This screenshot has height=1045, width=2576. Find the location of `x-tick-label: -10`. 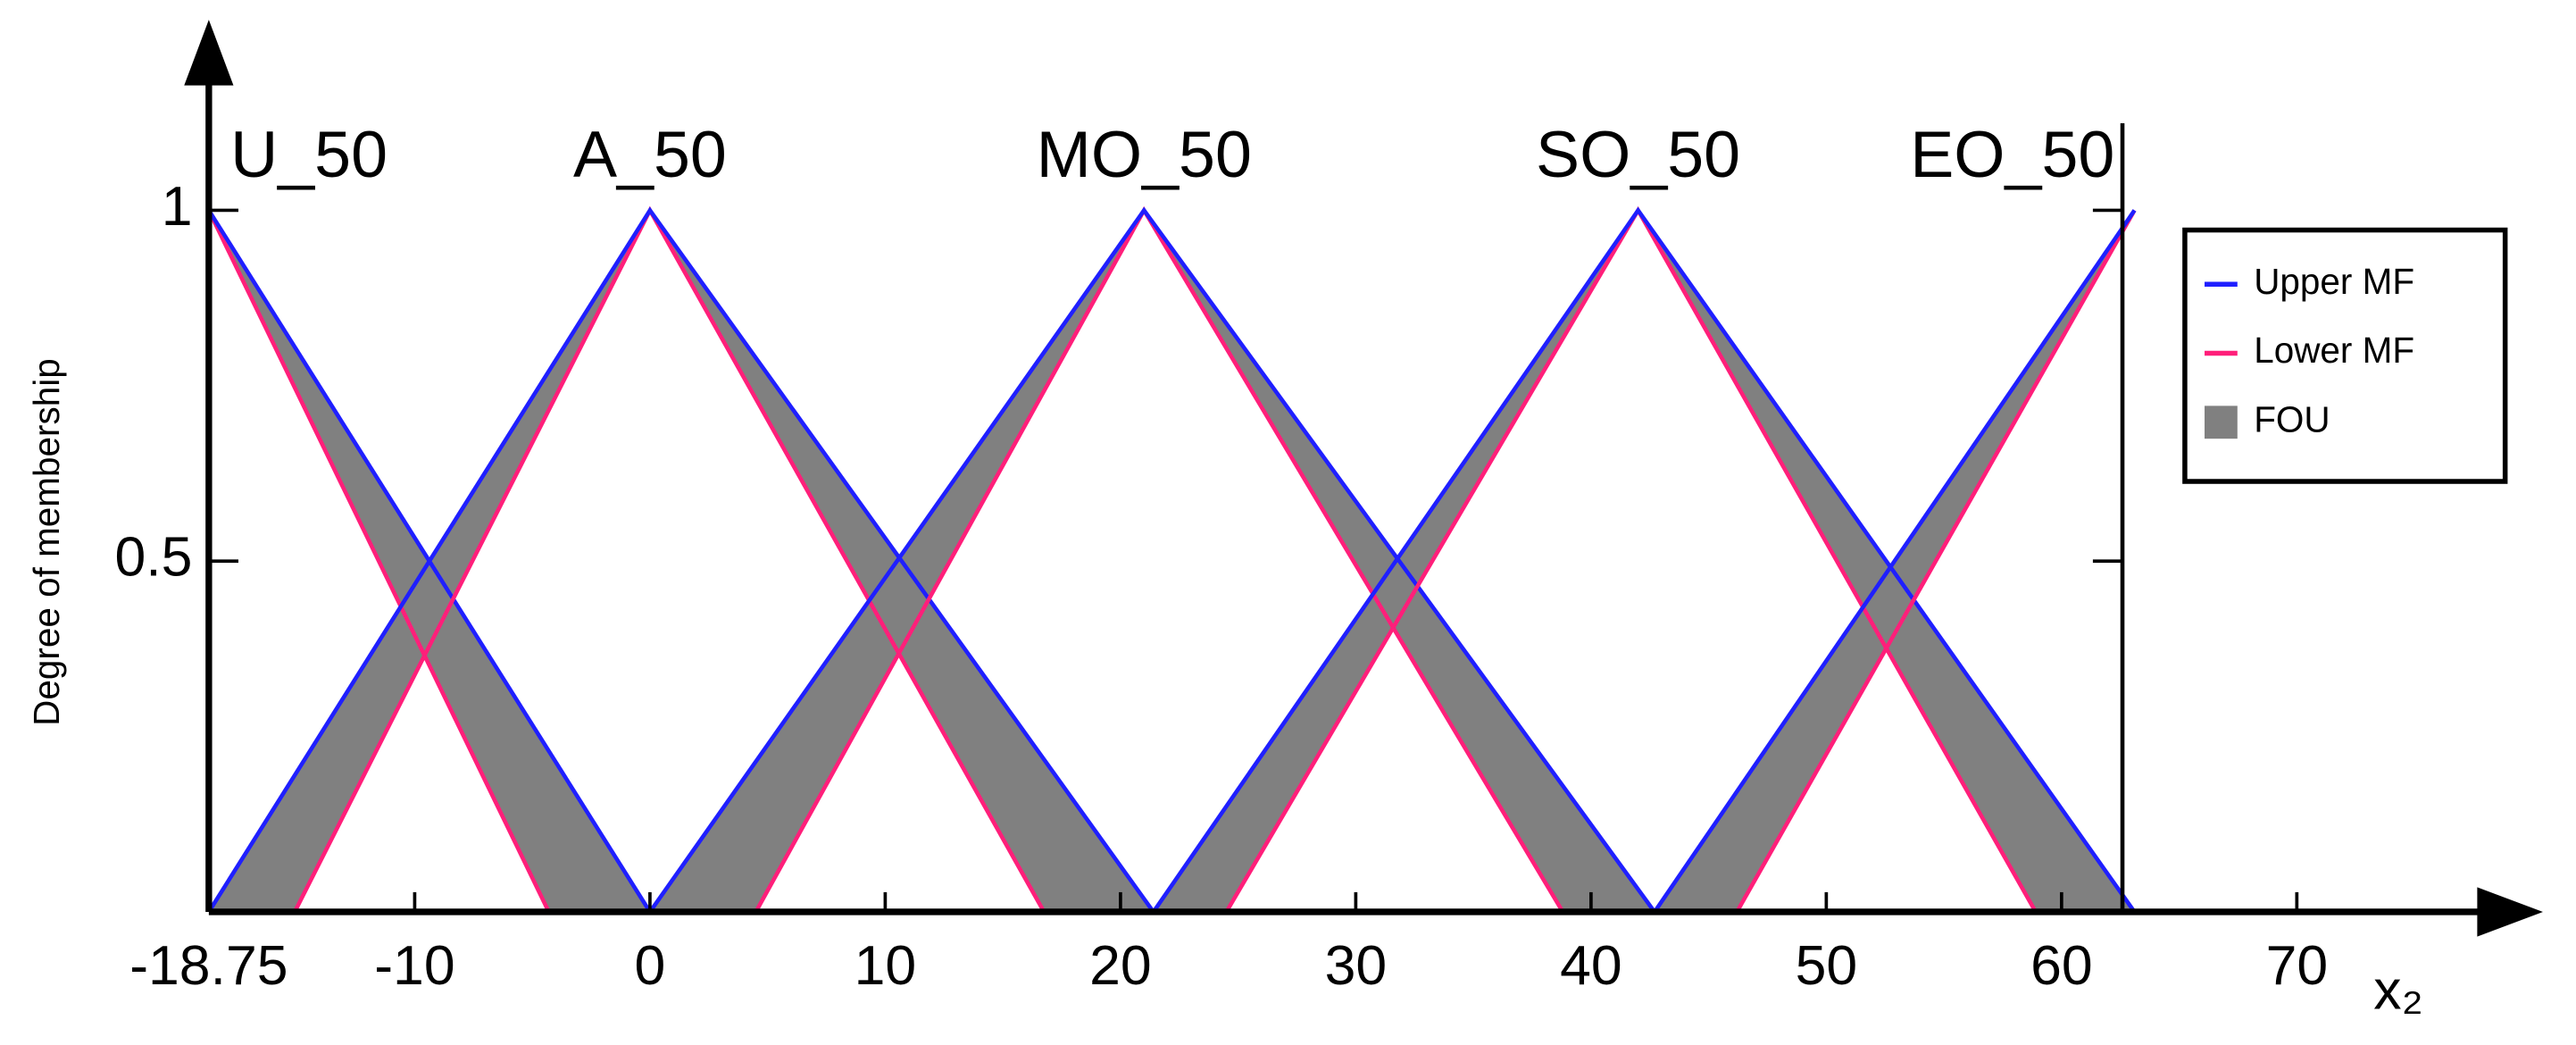

x-tick-label: -10 is located at coordinates (414, 966).